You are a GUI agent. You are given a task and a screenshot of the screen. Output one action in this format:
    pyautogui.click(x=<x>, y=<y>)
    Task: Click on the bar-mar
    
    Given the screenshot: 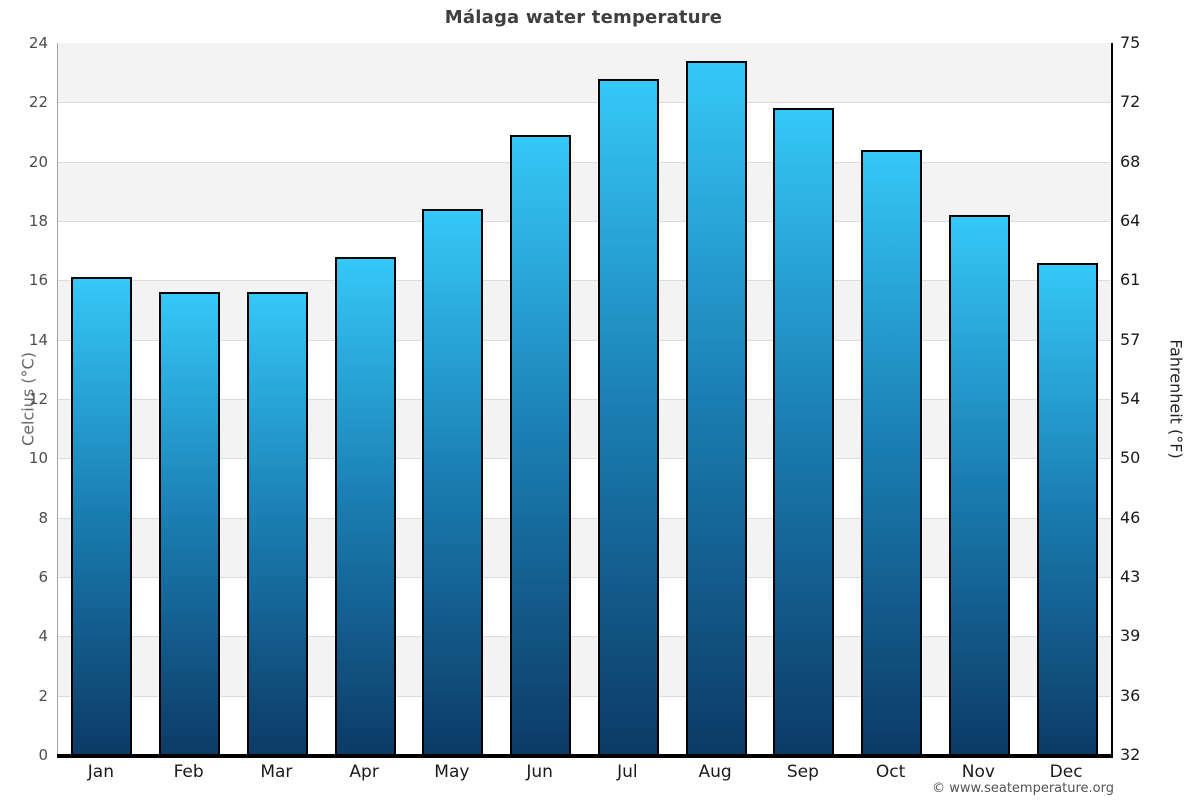 What is the action you would take?
    pyautogui.click(x=277, y=523)
    